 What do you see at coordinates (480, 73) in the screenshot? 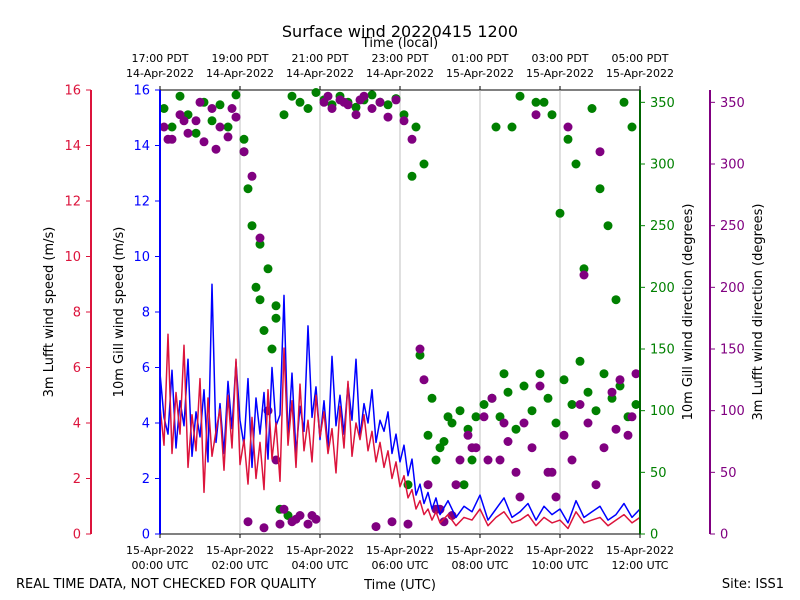
I see `top-tick-date: 15-Apr-2022` at bounding box center [480, 73].